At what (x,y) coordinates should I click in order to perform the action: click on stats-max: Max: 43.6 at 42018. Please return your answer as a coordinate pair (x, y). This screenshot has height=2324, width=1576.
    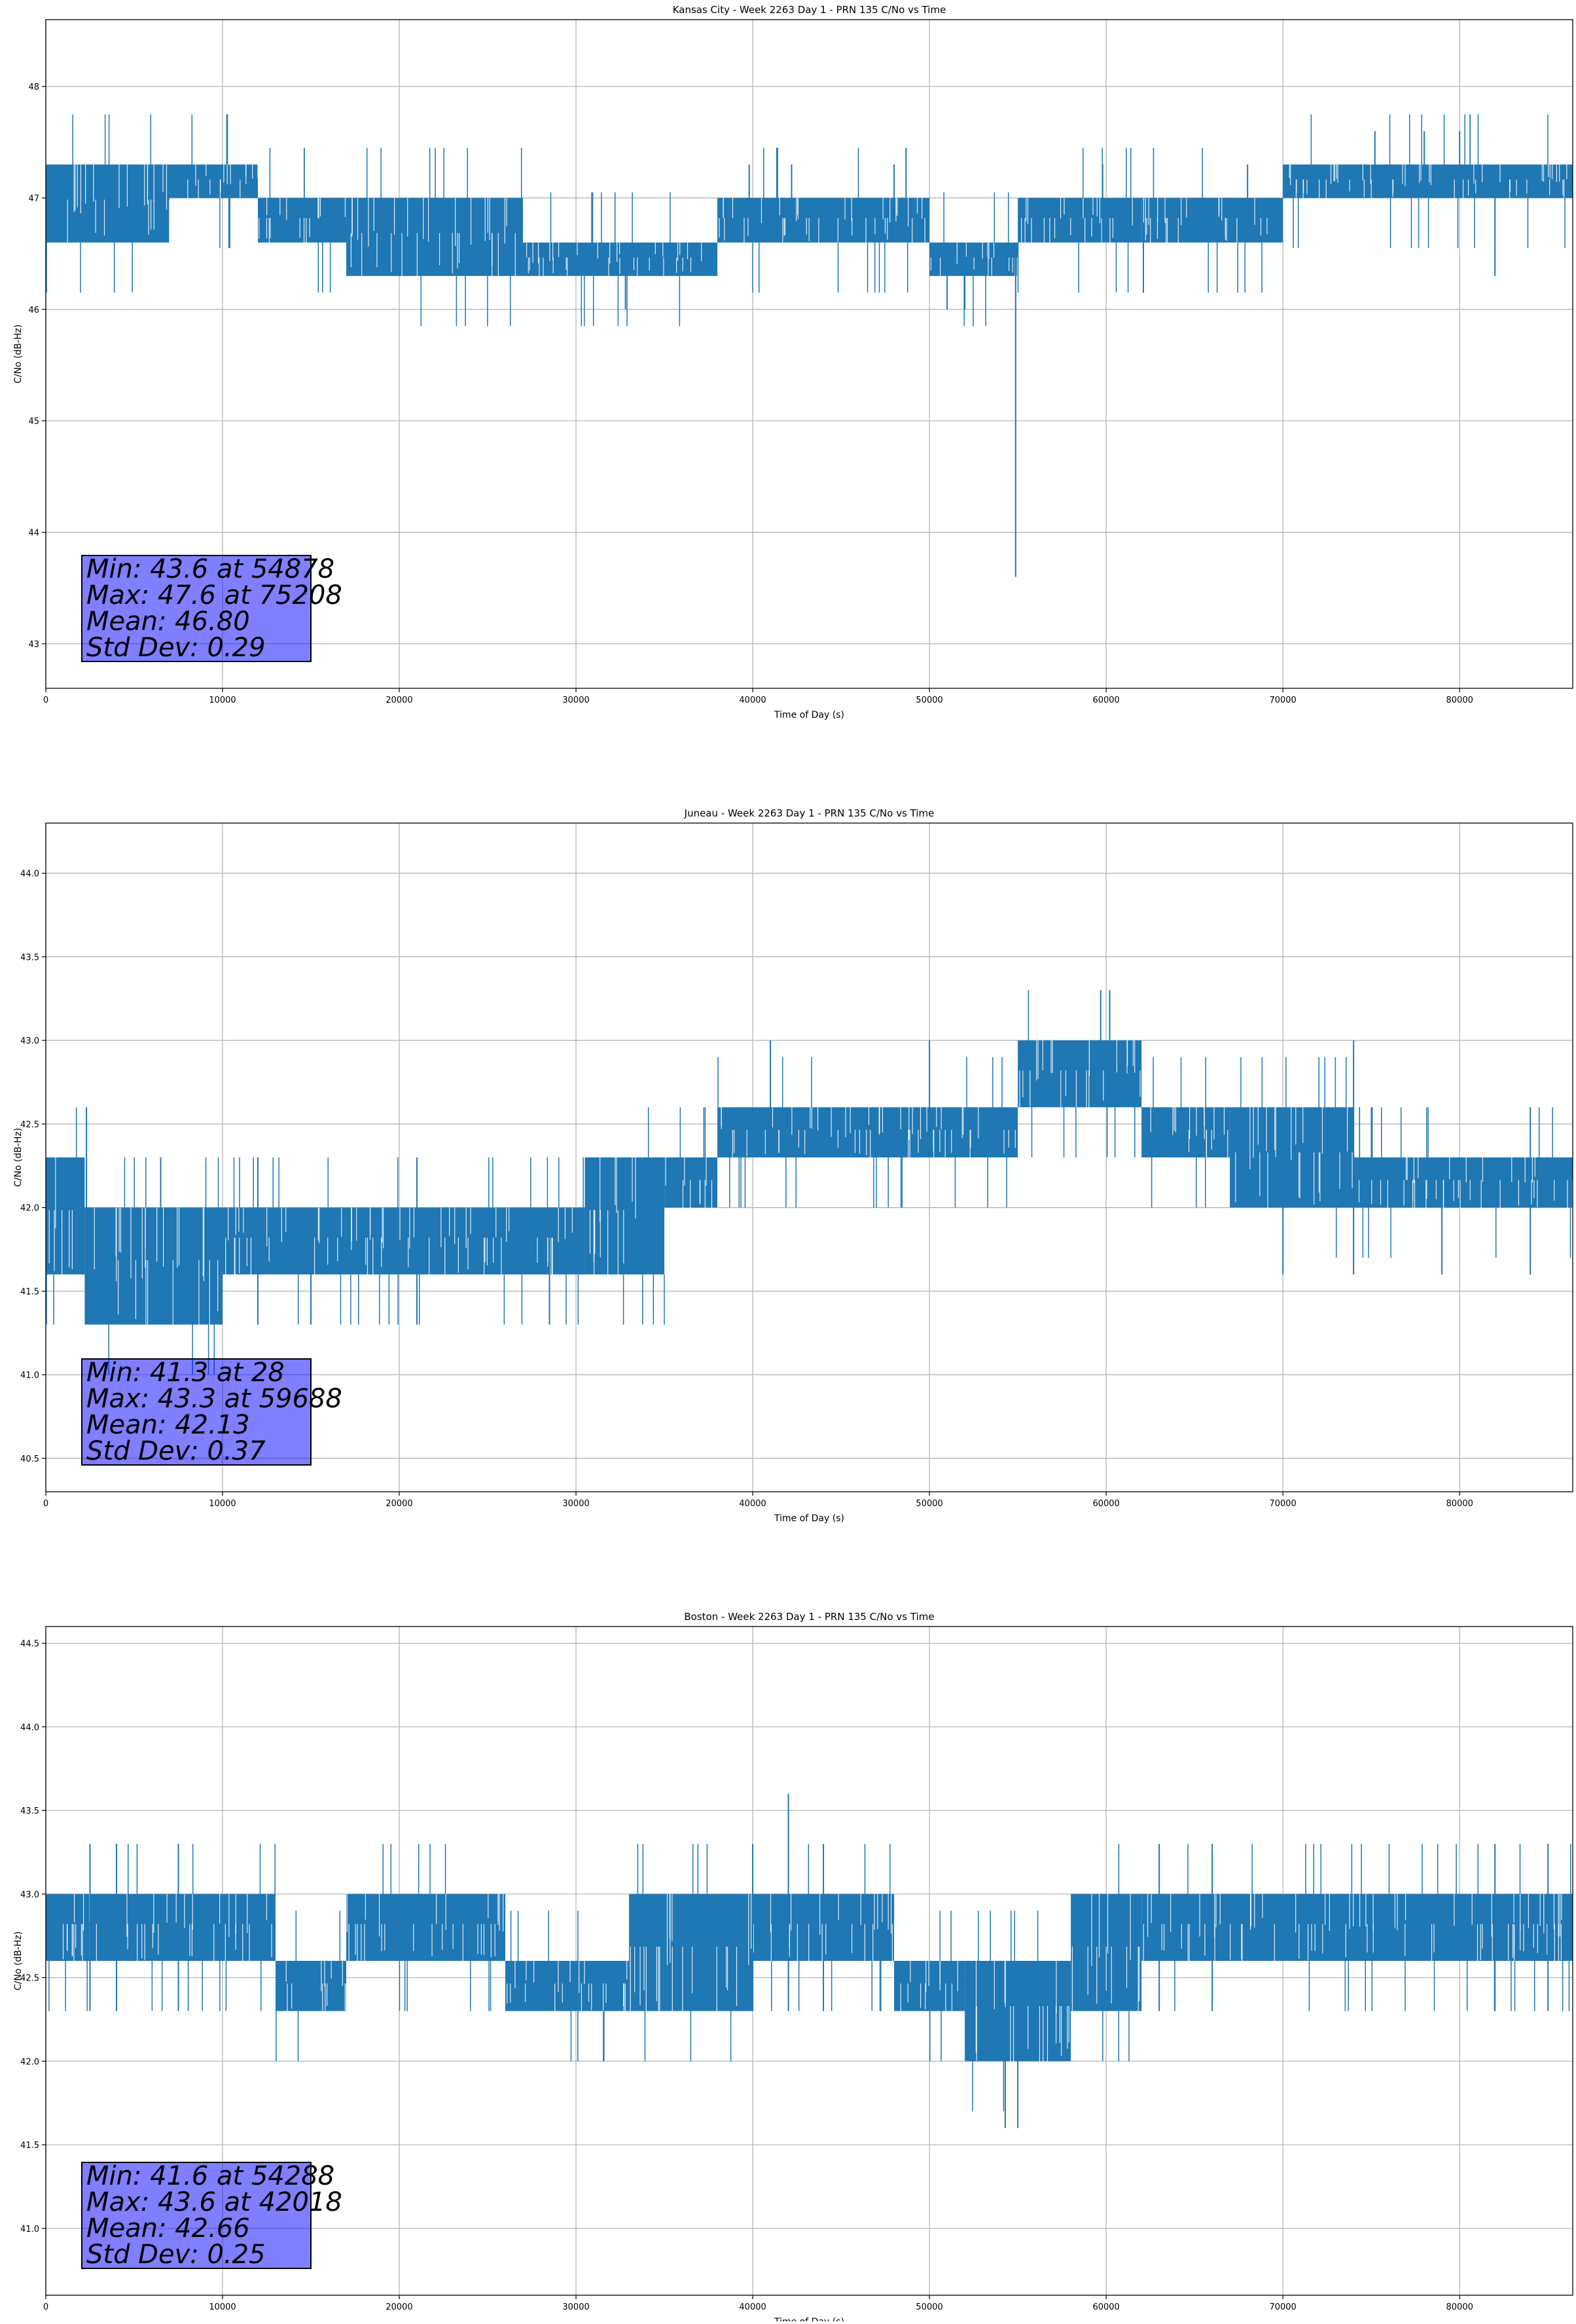
    Looking at the image, I should click on (214, 2202).